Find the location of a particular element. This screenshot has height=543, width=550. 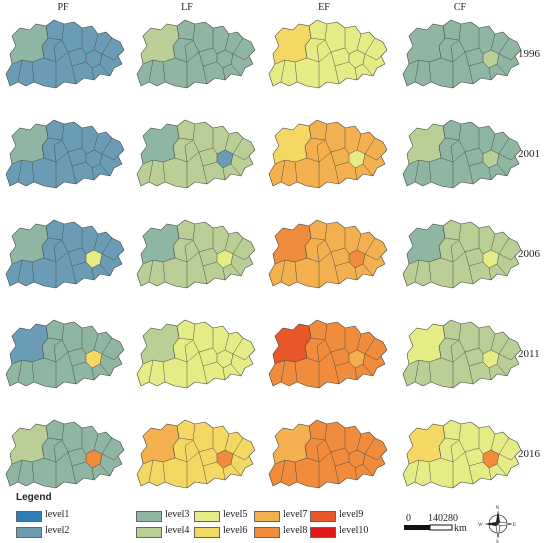

map-cf-2011 is located at coordinates (462, 354).